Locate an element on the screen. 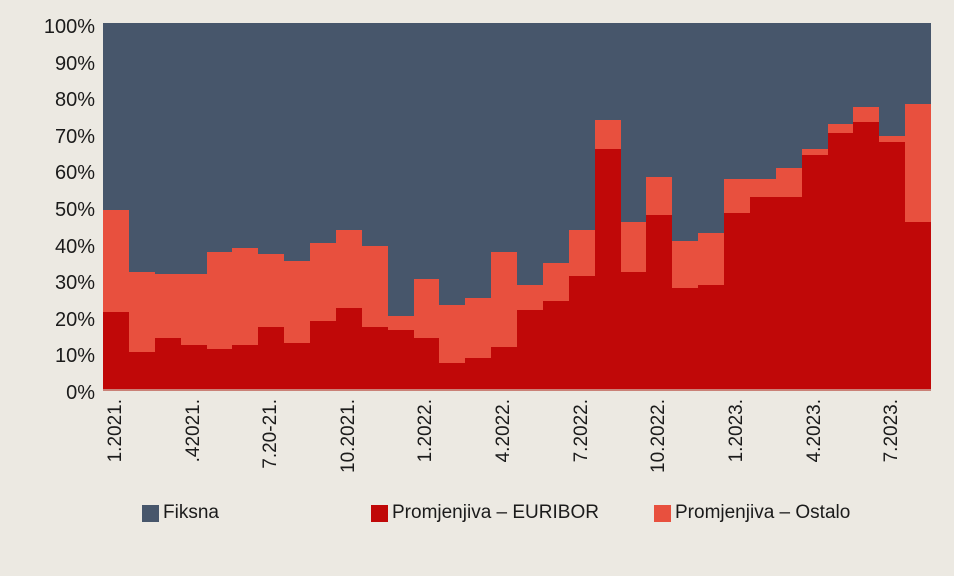  ostalo-swatch-icon is located at coordinates (662, 513).